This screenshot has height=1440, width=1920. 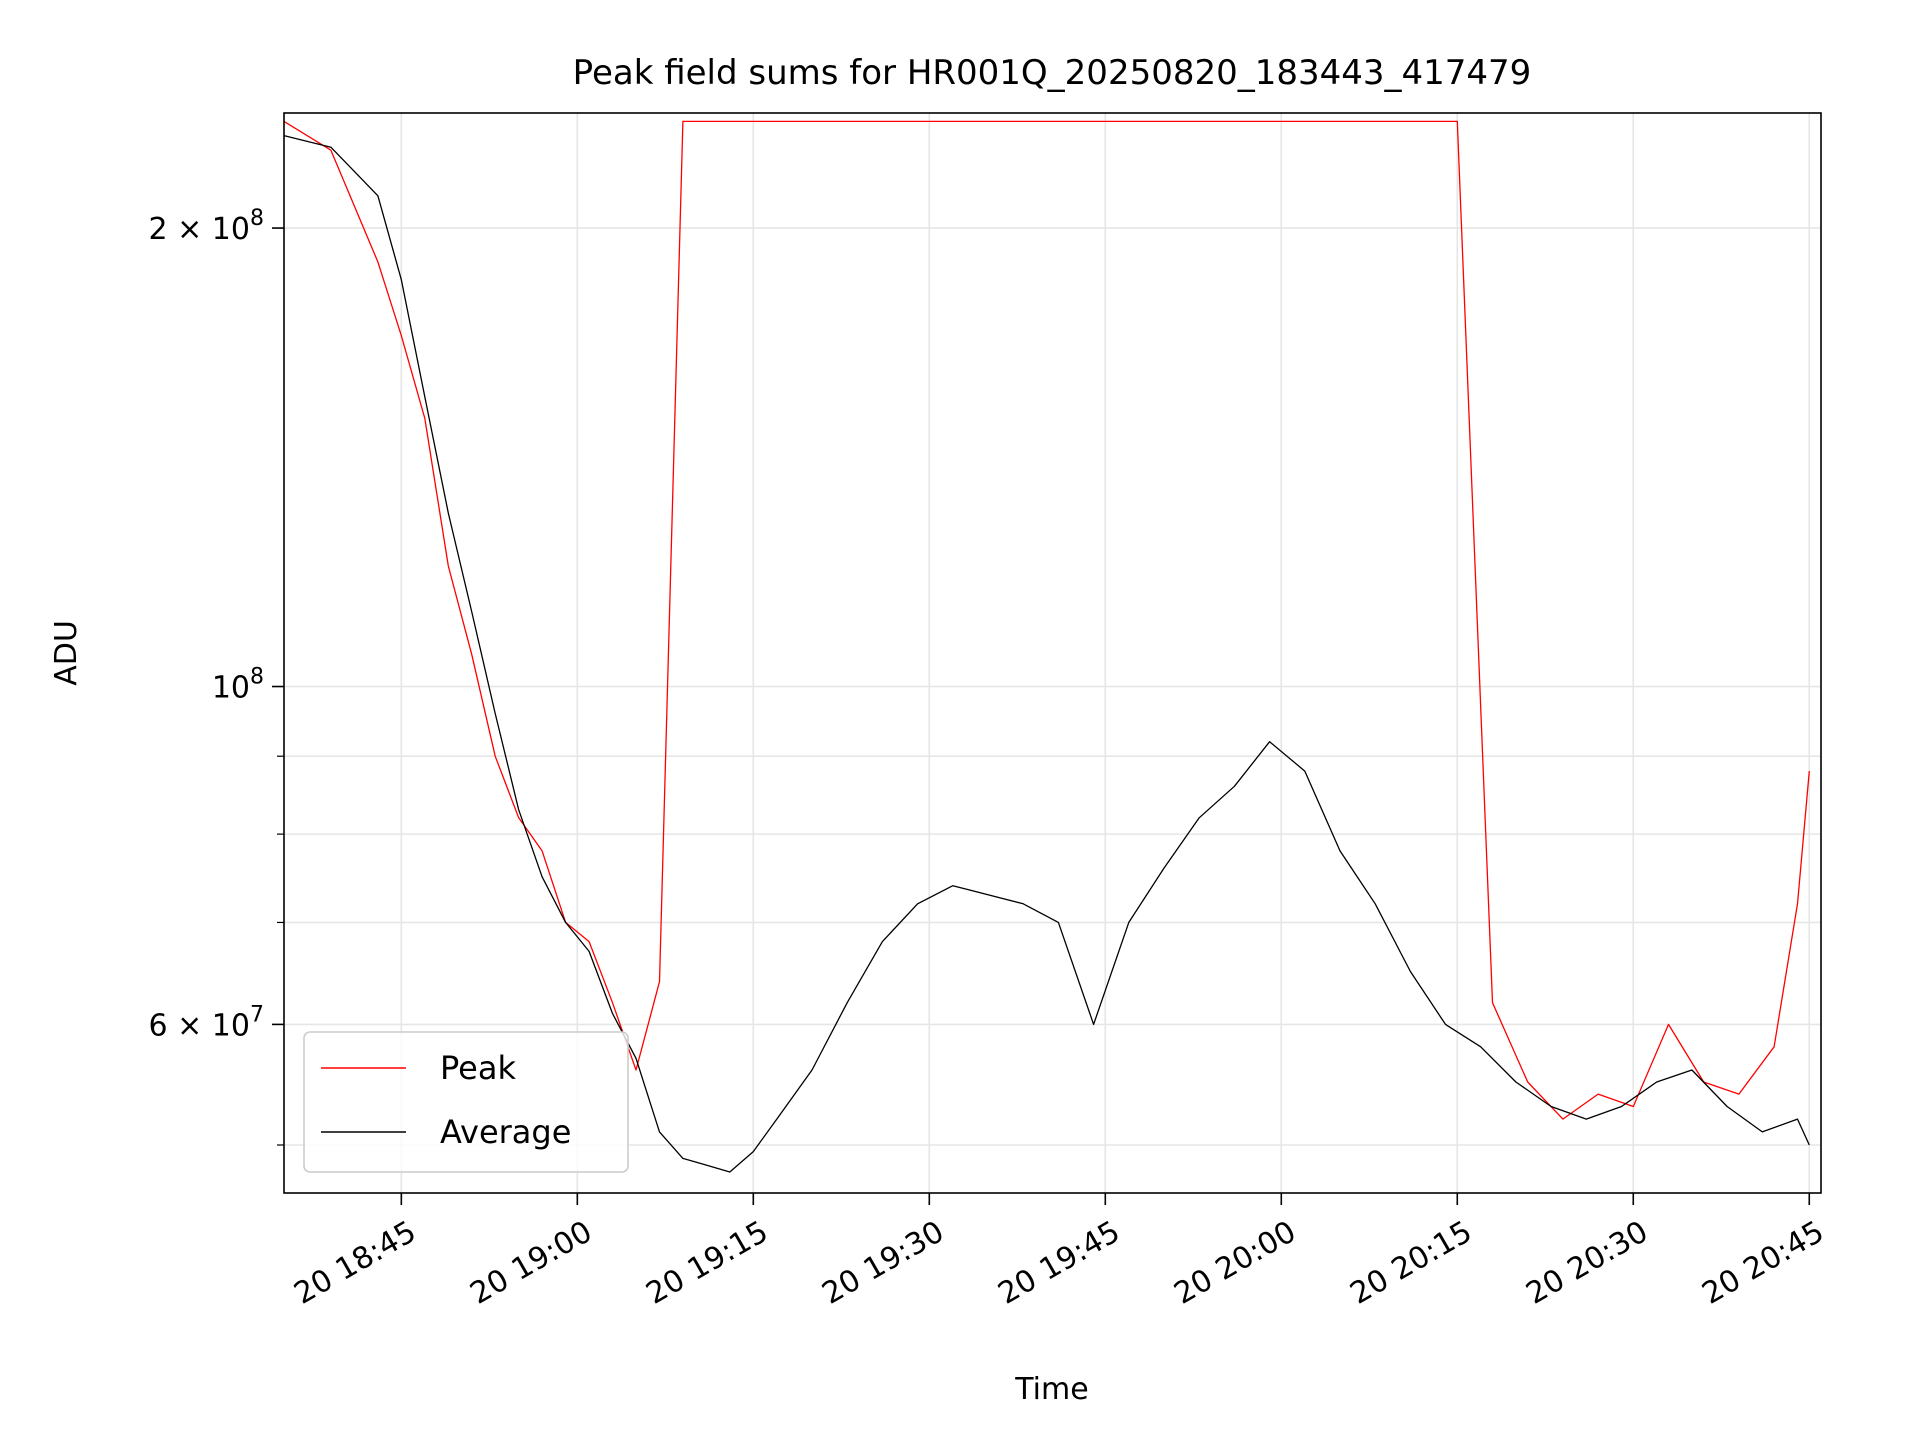 I want to click on legend-box, so click(x=466, y=1102).